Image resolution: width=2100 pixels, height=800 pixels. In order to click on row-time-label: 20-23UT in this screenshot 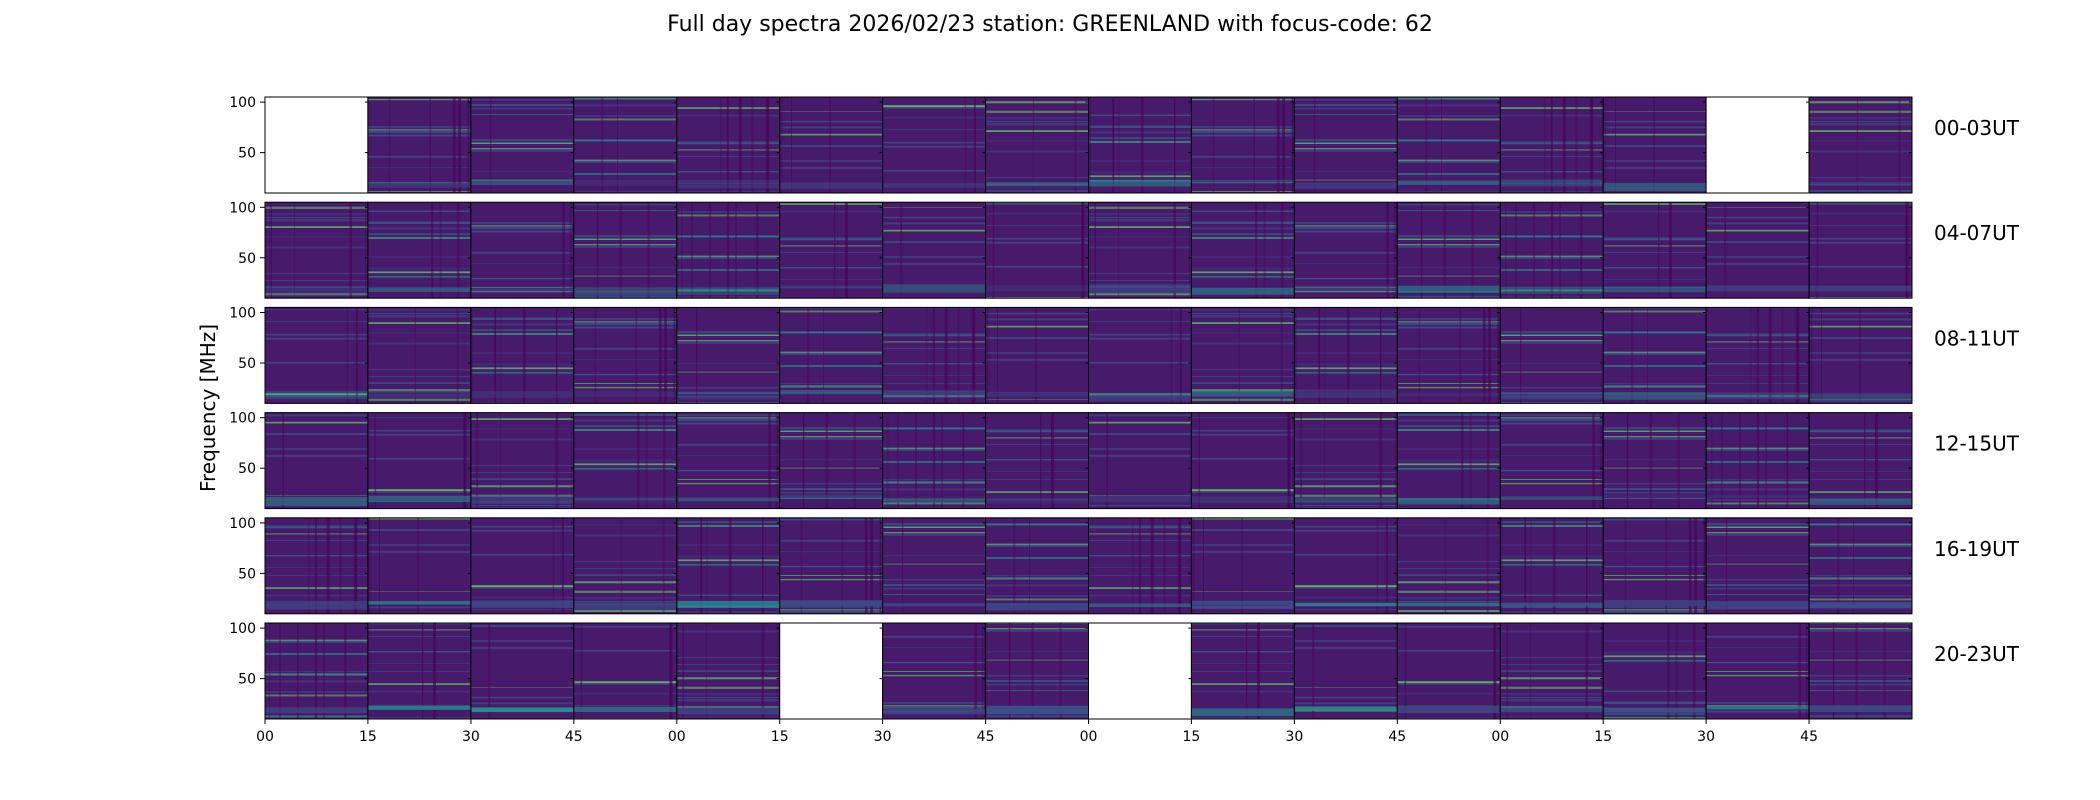, I will do `click(1977, 654)`.